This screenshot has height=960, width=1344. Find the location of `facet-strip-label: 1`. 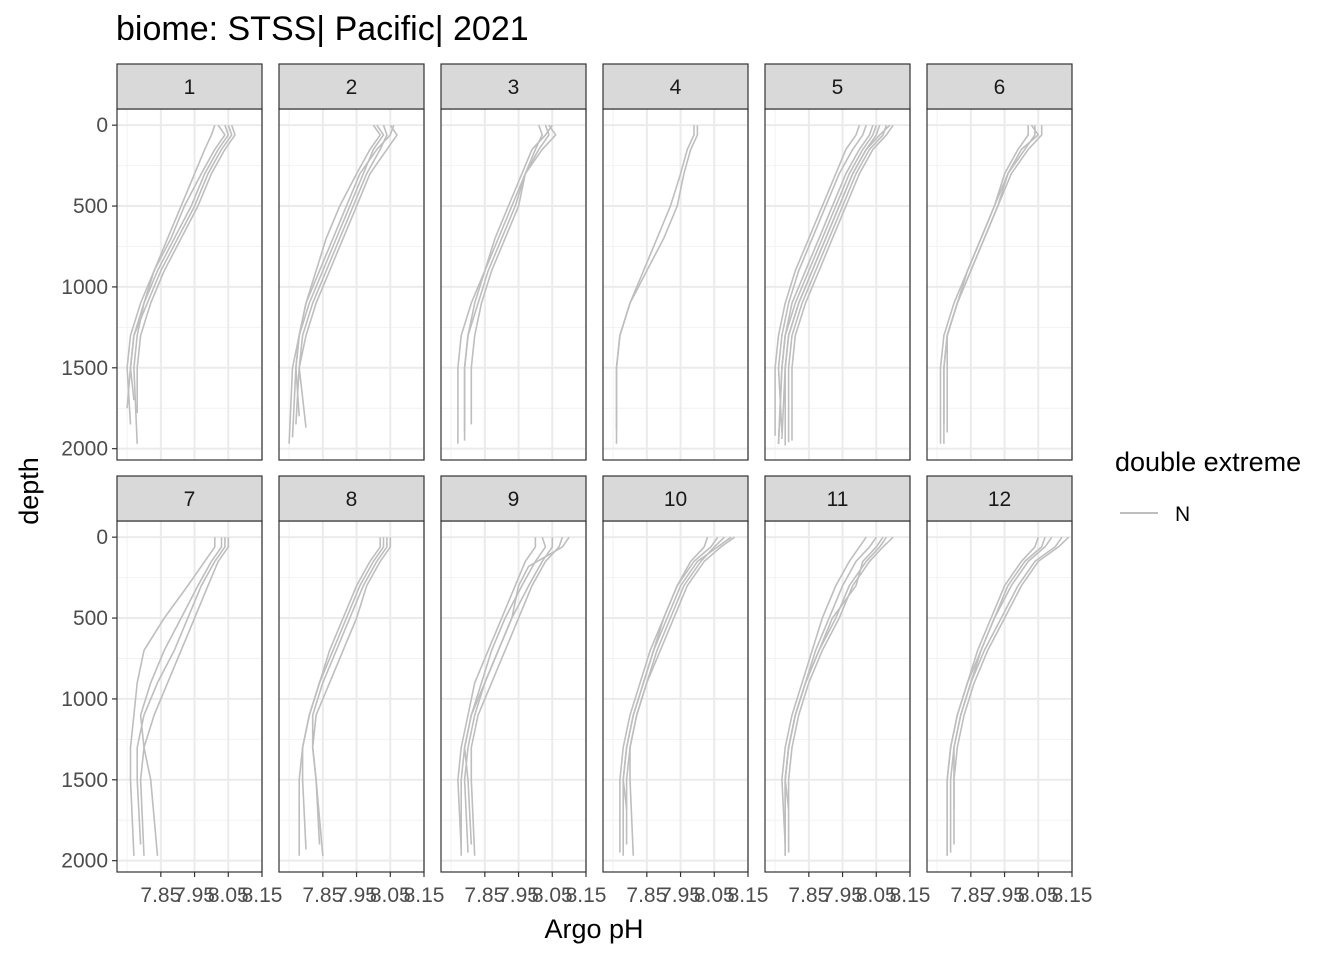

facet-strip-label: 1 is located at coordinates (190, 87).